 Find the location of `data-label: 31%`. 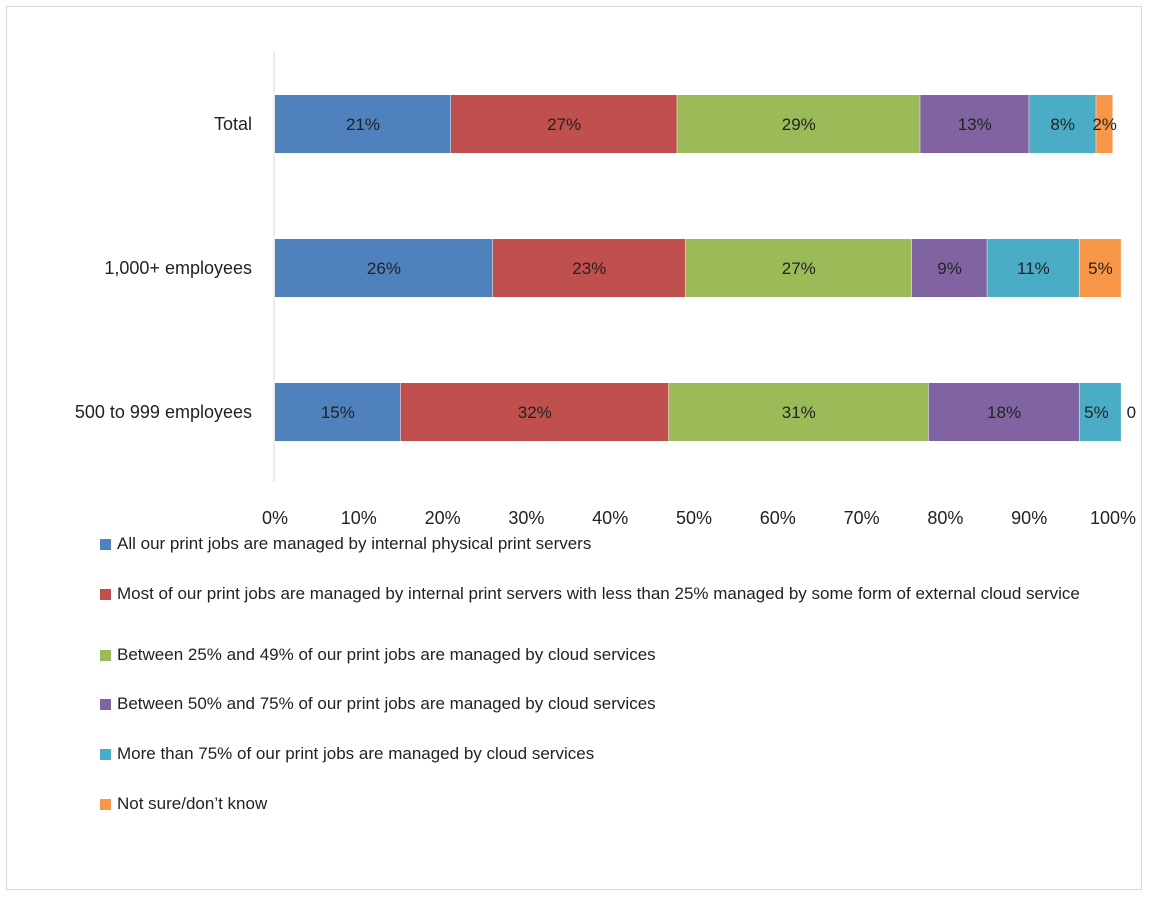

data-label: 31% is located at coordinates (799, 412).